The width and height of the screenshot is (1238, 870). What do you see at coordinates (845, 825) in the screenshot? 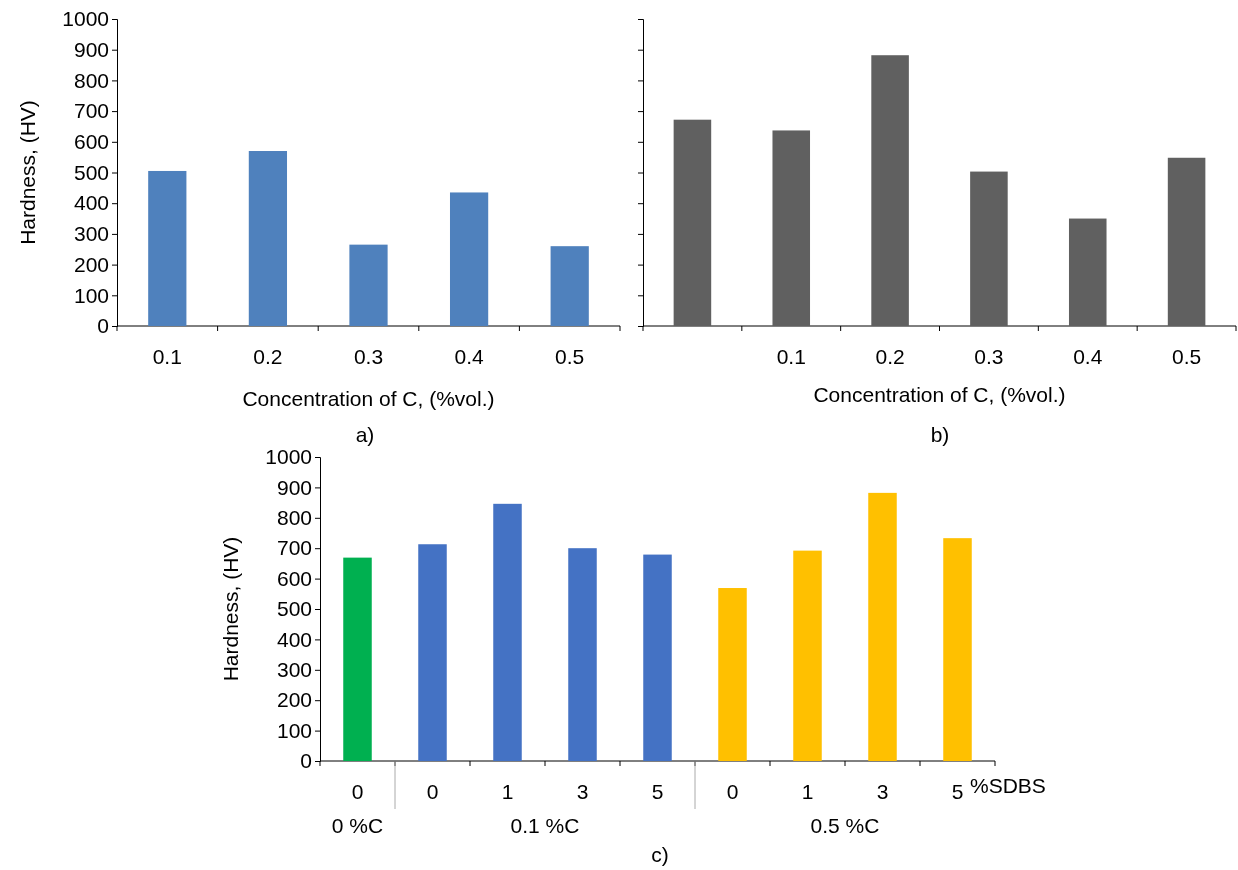
I see `text: 0.5 %C` at bounding box center [845, 825].